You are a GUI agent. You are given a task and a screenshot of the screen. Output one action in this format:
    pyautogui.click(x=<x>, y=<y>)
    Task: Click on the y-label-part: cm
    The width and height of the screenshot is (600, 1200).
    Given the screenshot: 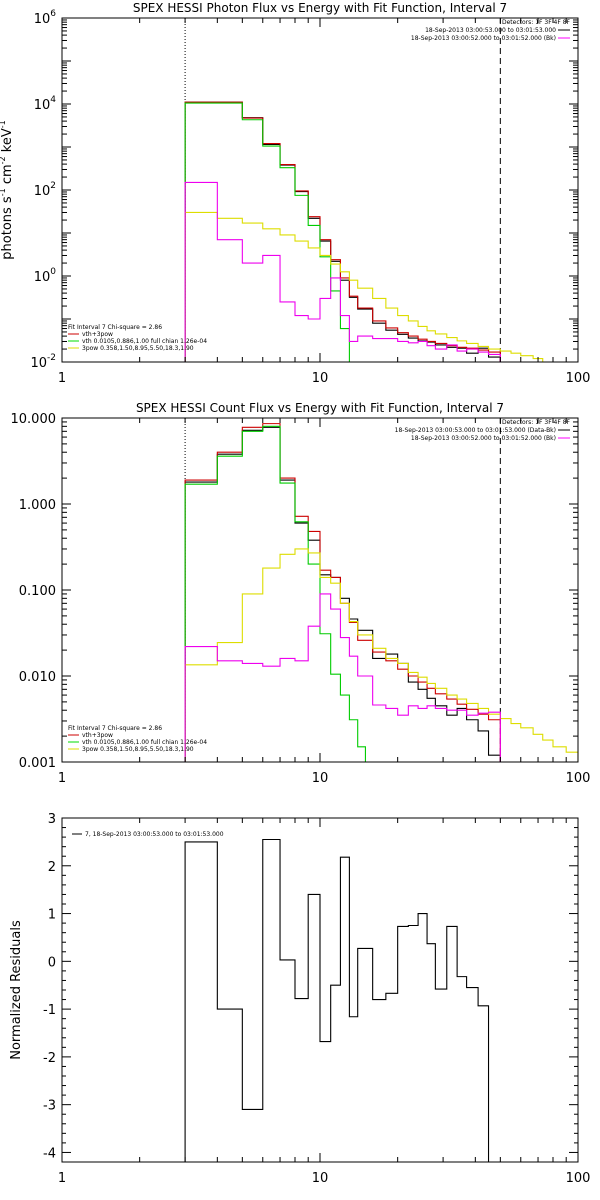 What is the action you would take?
    pyautogui.click(x=7, y=176)
    